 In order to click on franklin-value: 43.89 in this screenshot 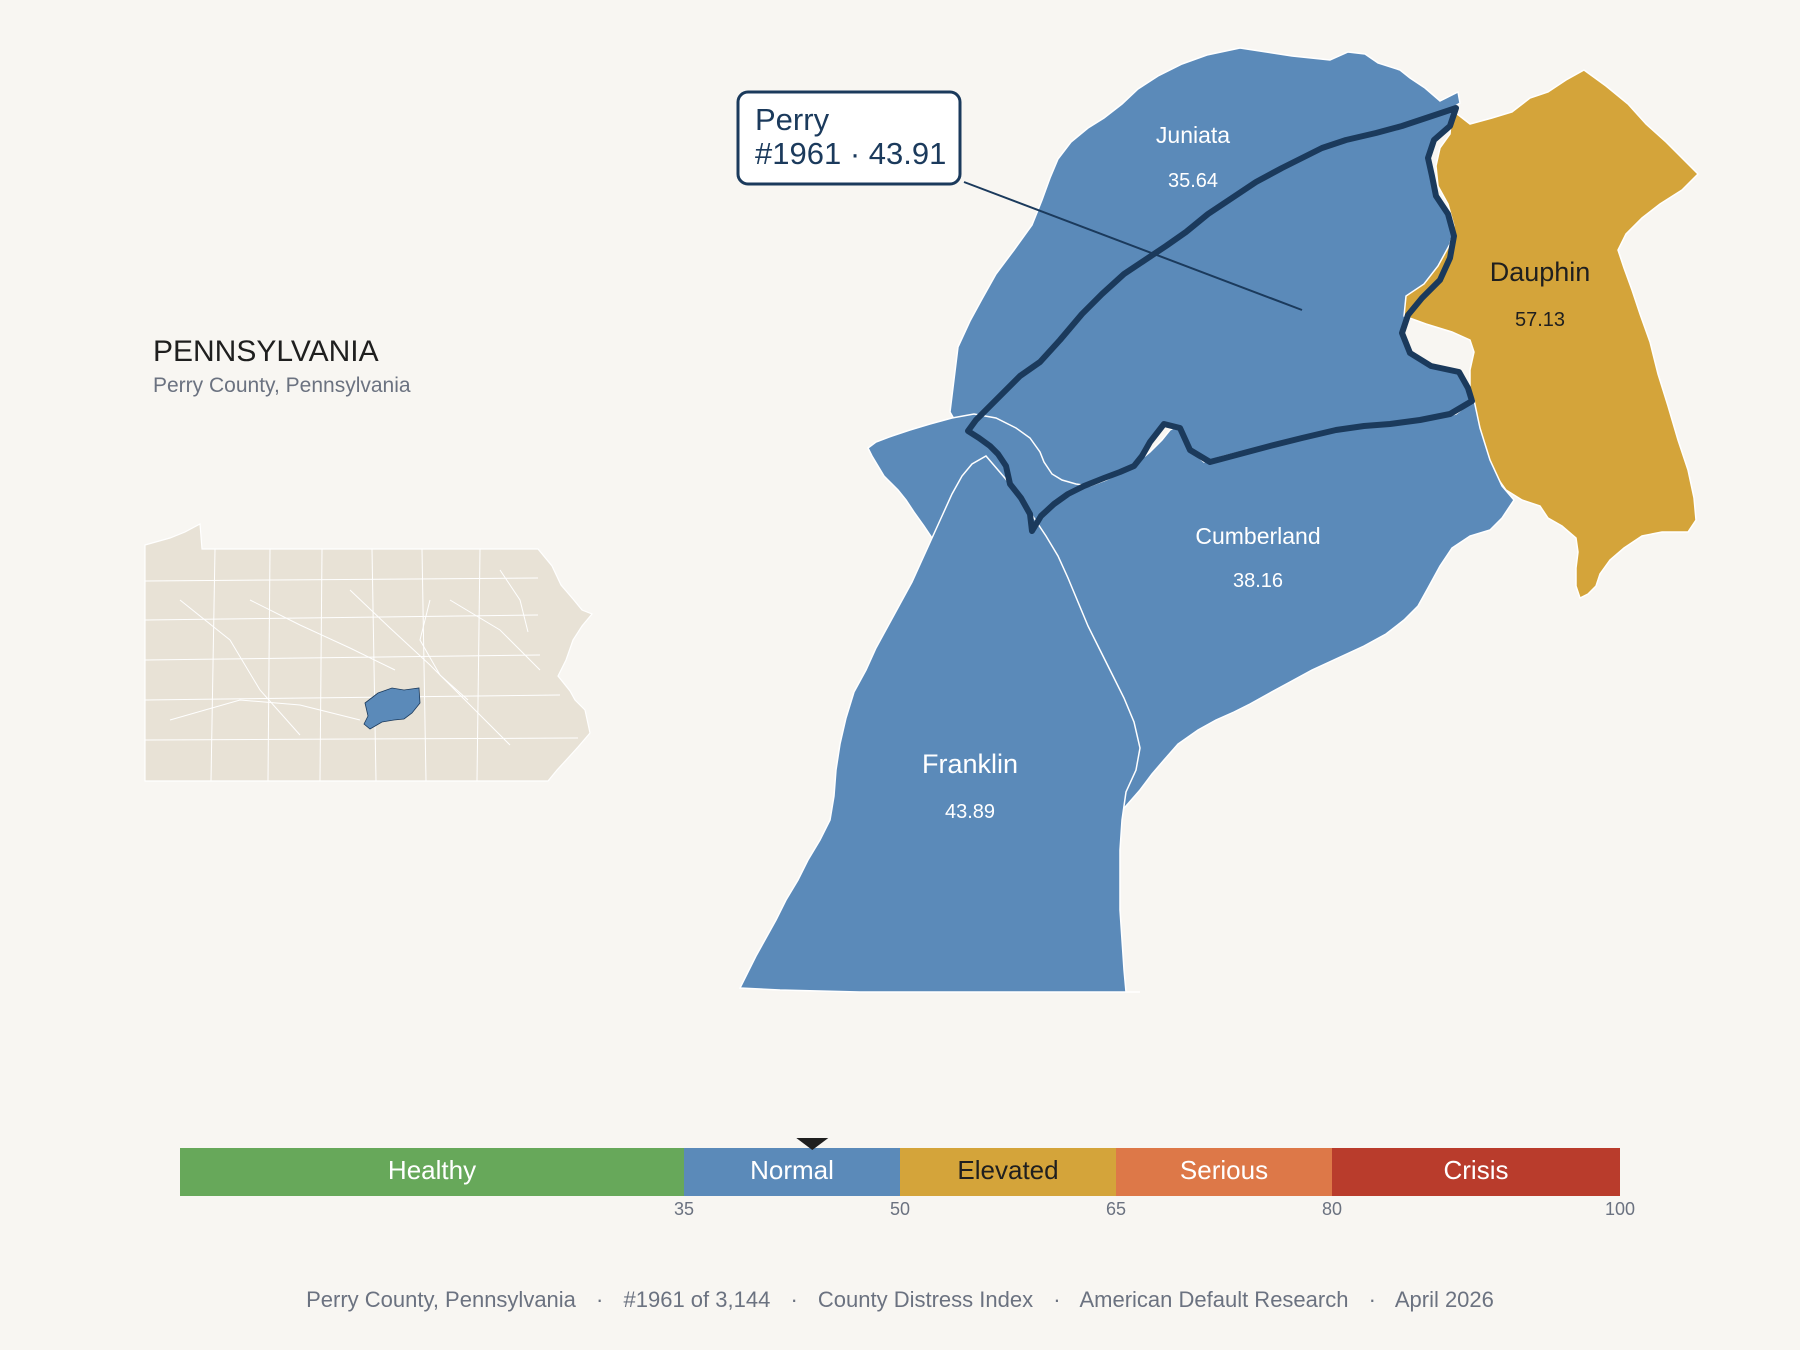, I will do `click(970, 812)`.